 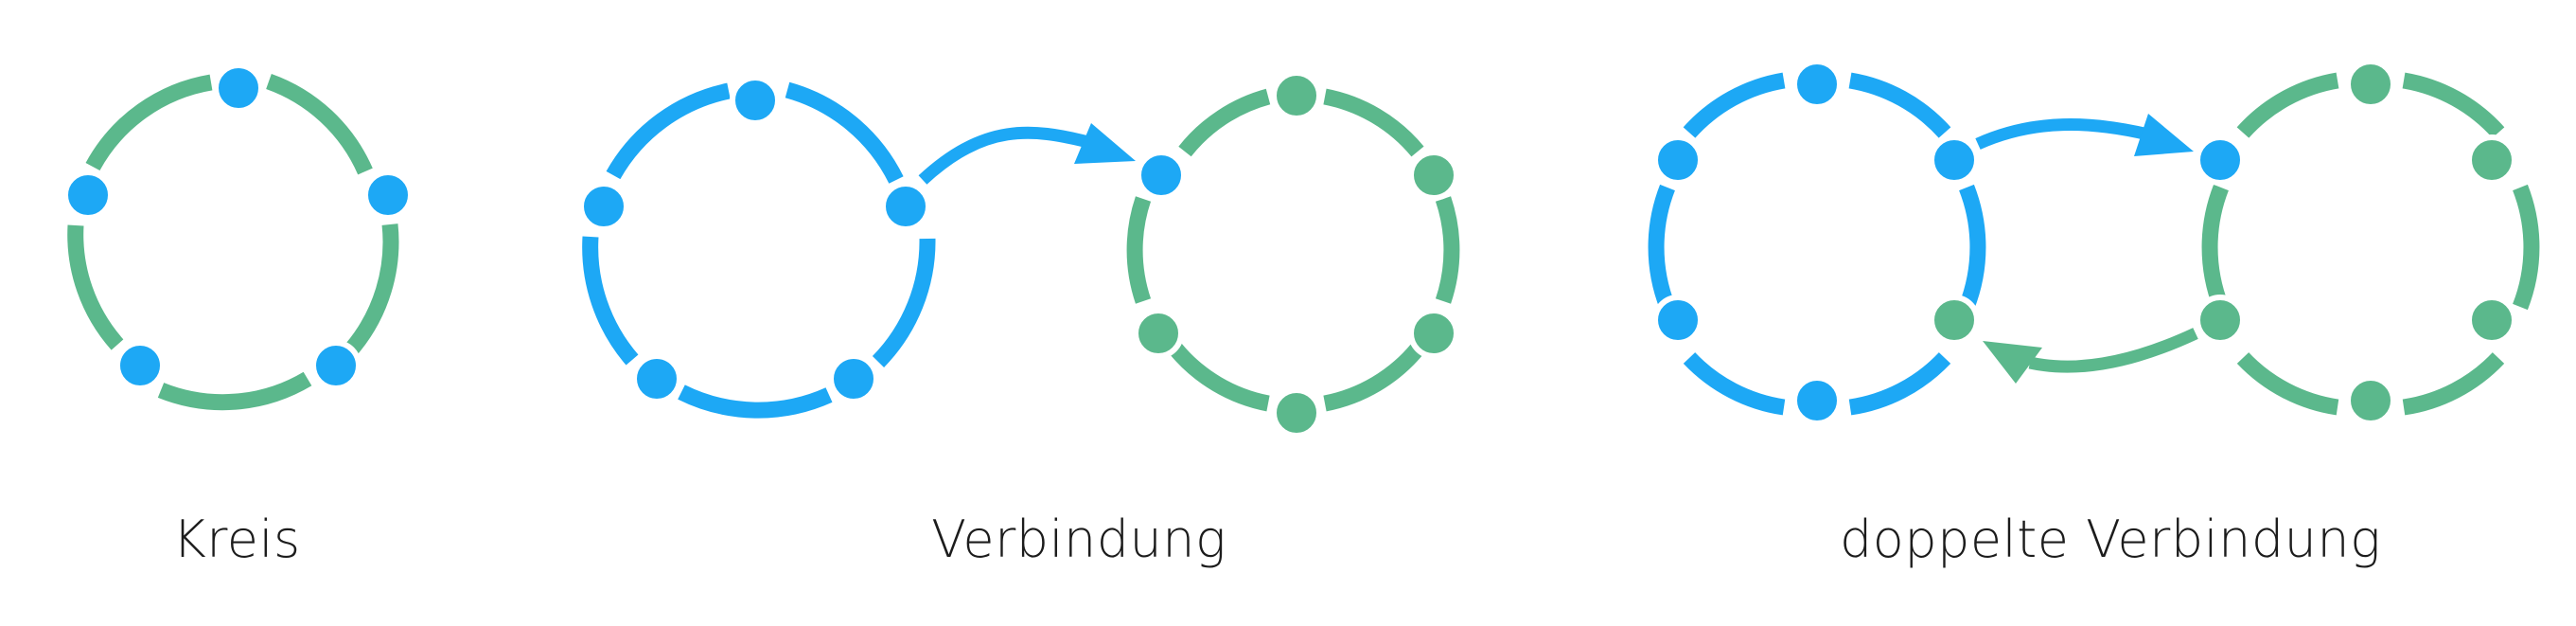 I want to click on nodes-kreis, so click(x=238, y=227).